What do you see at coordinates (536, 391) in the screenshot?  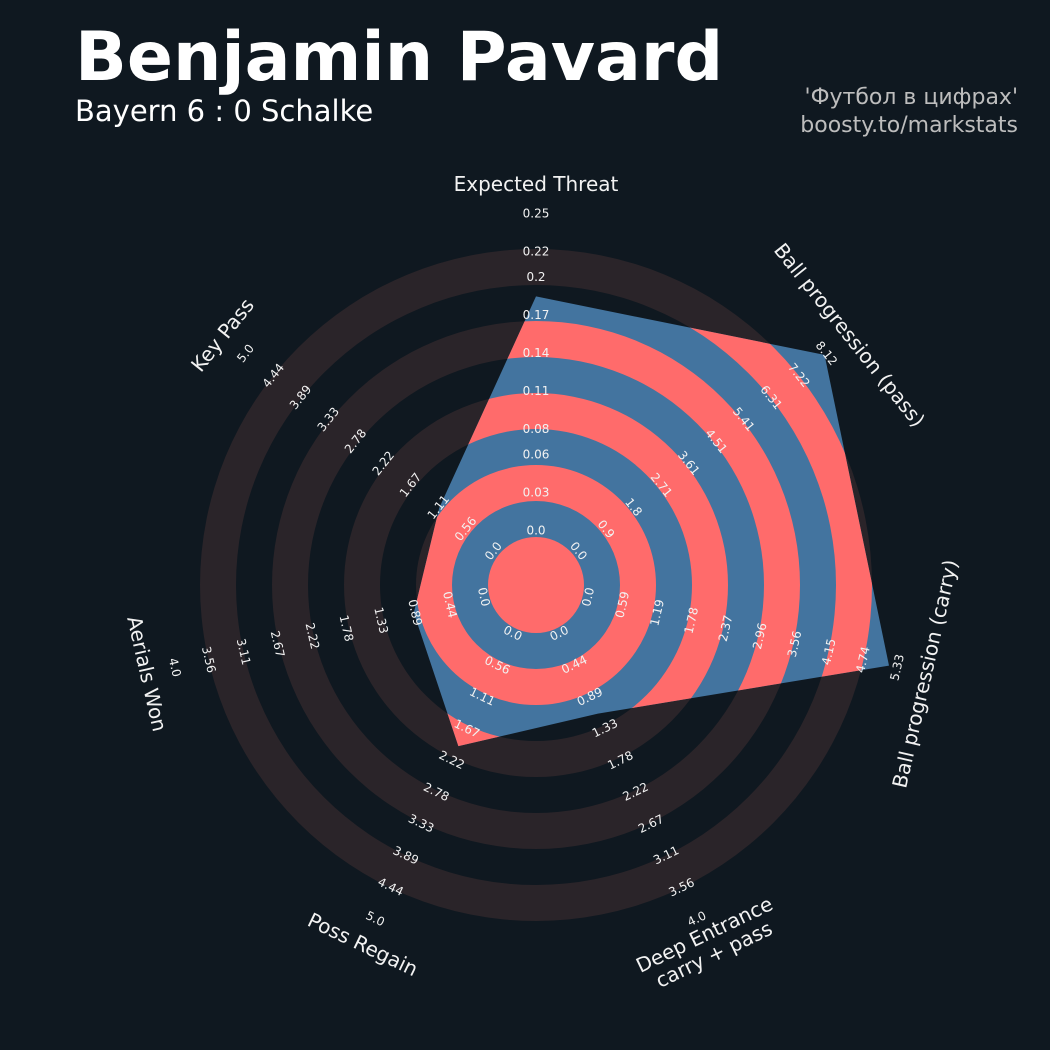 I see `tick-label: 0.11` at bounding box center [536, 391].